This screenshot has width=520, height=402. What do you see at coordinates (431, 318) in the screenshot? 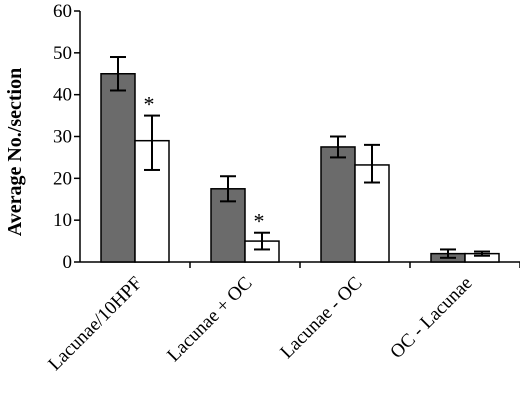
I see `x-tick-label: OC - Lacunae` at bounding box center [431, 318].